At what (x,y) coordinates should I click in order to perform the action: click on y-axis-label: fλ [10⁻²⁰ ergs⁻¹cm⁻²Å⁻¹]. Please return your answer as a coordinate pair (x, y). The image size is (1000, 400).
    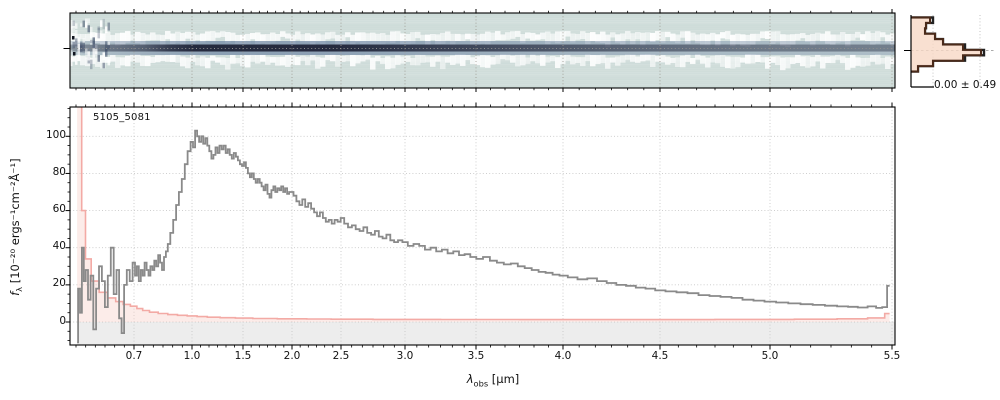
    Looking at the image, I should click on (16, 227).